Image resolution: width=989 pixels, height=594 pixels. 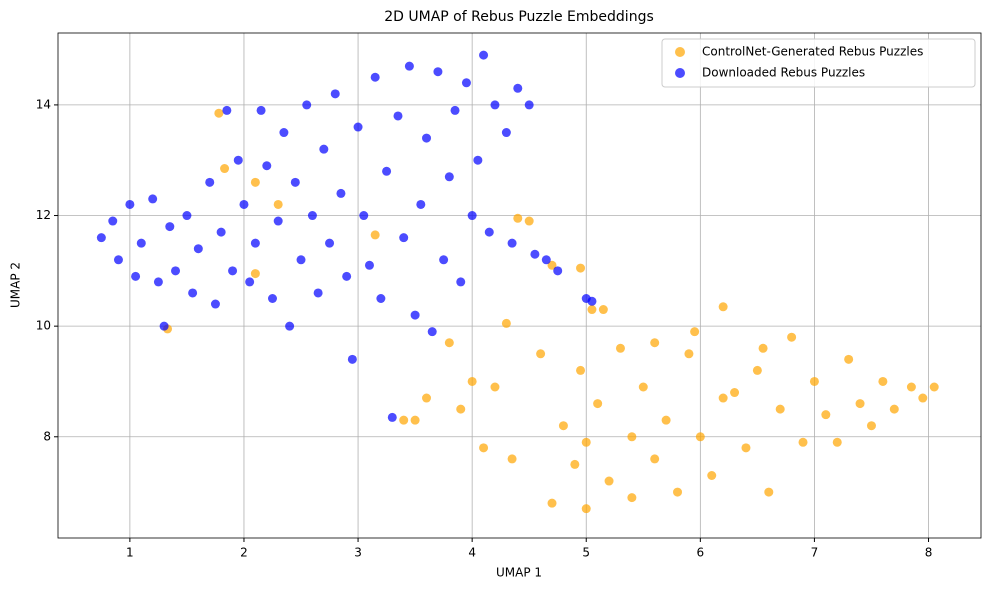 What do you see at coordinates (701, 553) in the screenshot?
I see `x-tick-label: 6` at bounding box center [701, 553].